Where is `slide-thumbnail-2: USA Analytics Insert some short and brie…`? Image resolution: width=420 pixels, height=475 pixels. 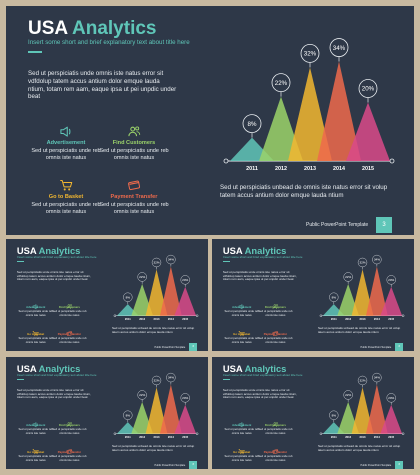
slide-thumbnail-2: USA Analytics Insert some short and brie… is located at coordinates (313, 295).